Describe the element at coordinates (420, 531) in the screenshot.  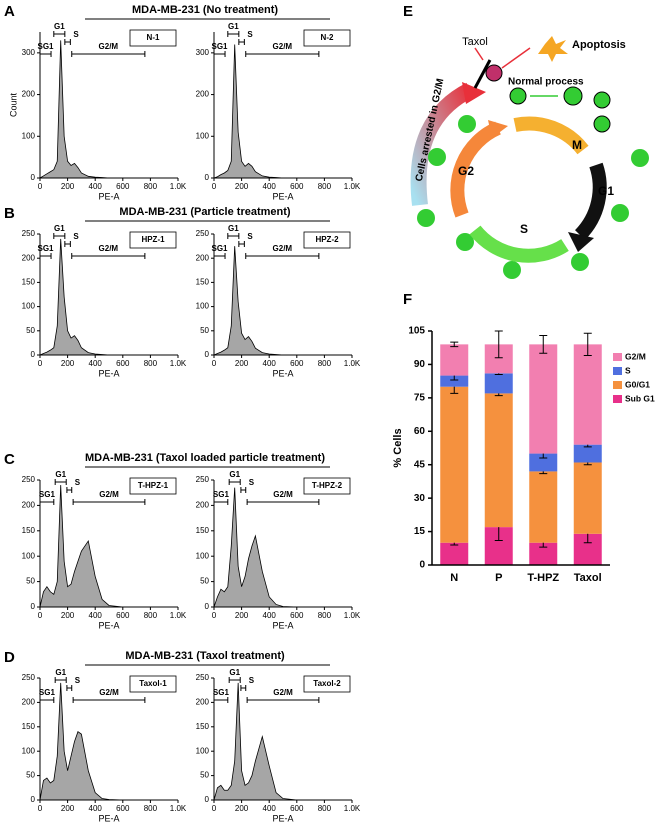
I see `y-tick-label: 15` at that location.